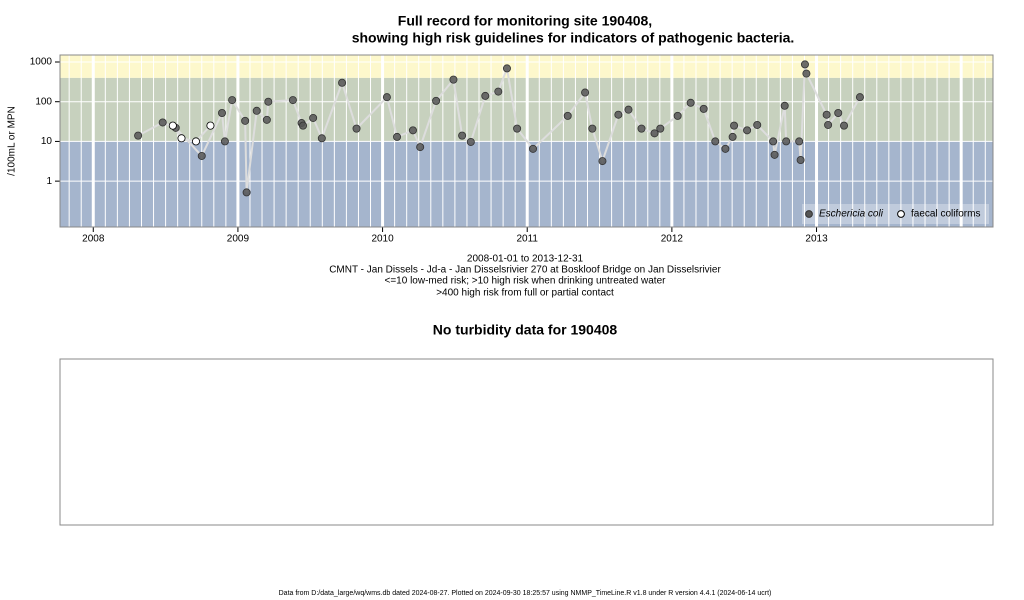 Image resolution: width=1024 pixels, height=600 pixels. I want to click on y-axis-label: /100mL or MPN, so click(12, 141).